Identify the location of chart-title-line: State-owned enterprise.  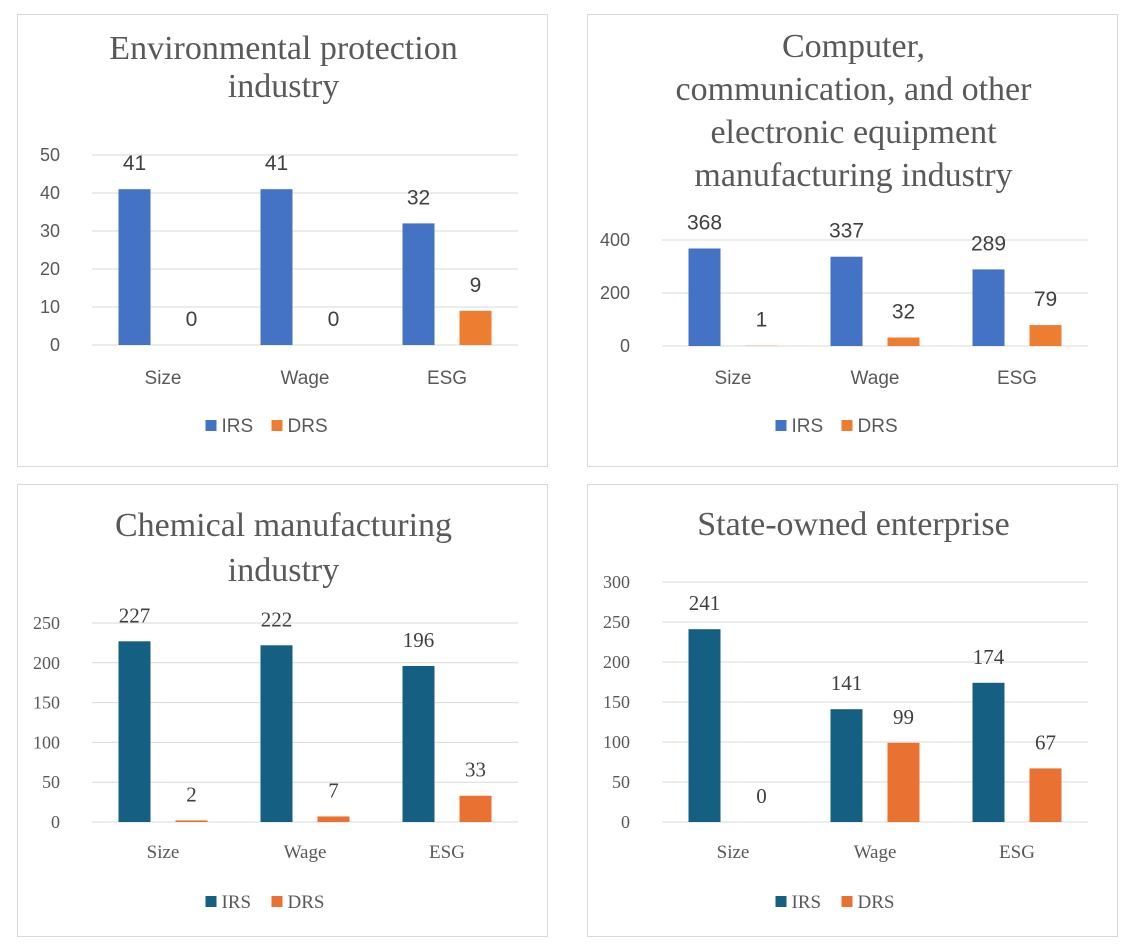
(853, 524).